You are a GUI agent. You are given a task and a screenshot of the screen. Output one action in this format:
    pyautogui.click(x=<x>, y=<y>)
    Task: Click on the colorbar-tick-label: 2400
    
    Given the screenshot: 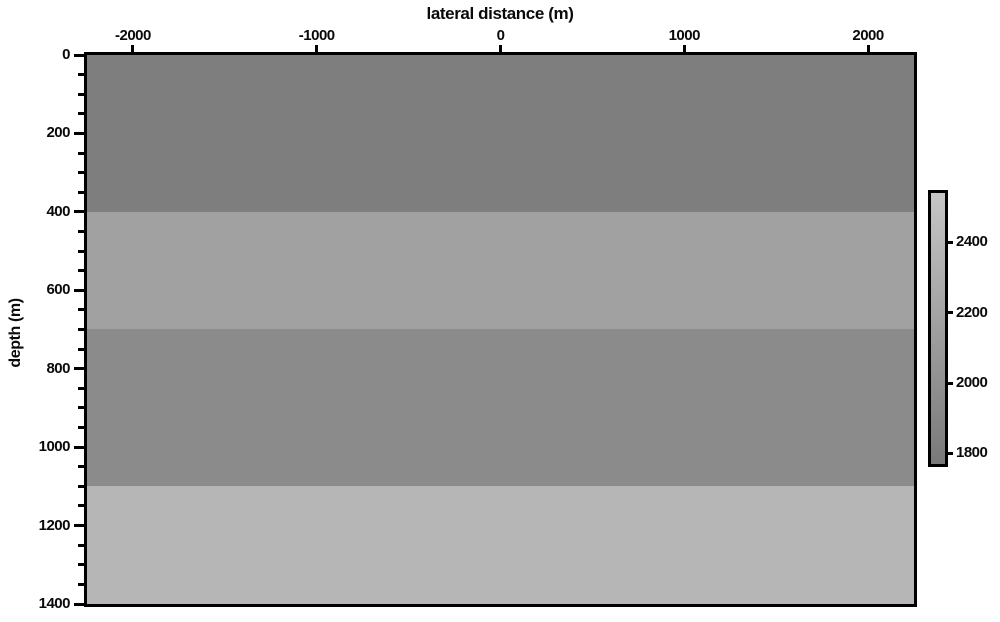 What is the action you would take?
    pyautogui.click(x=972, y=242)
    